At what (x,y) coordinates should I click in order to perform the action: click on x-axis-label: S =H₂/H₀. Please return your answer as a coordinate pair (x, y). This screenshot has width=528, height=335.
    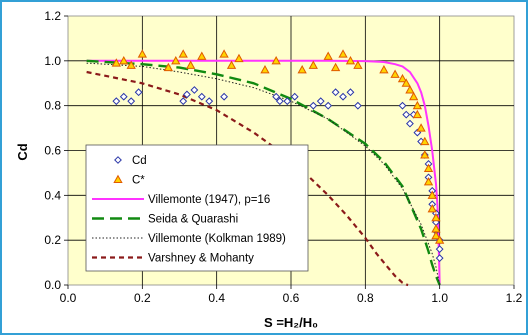
    Looking at the image, I should click on (291, 322).